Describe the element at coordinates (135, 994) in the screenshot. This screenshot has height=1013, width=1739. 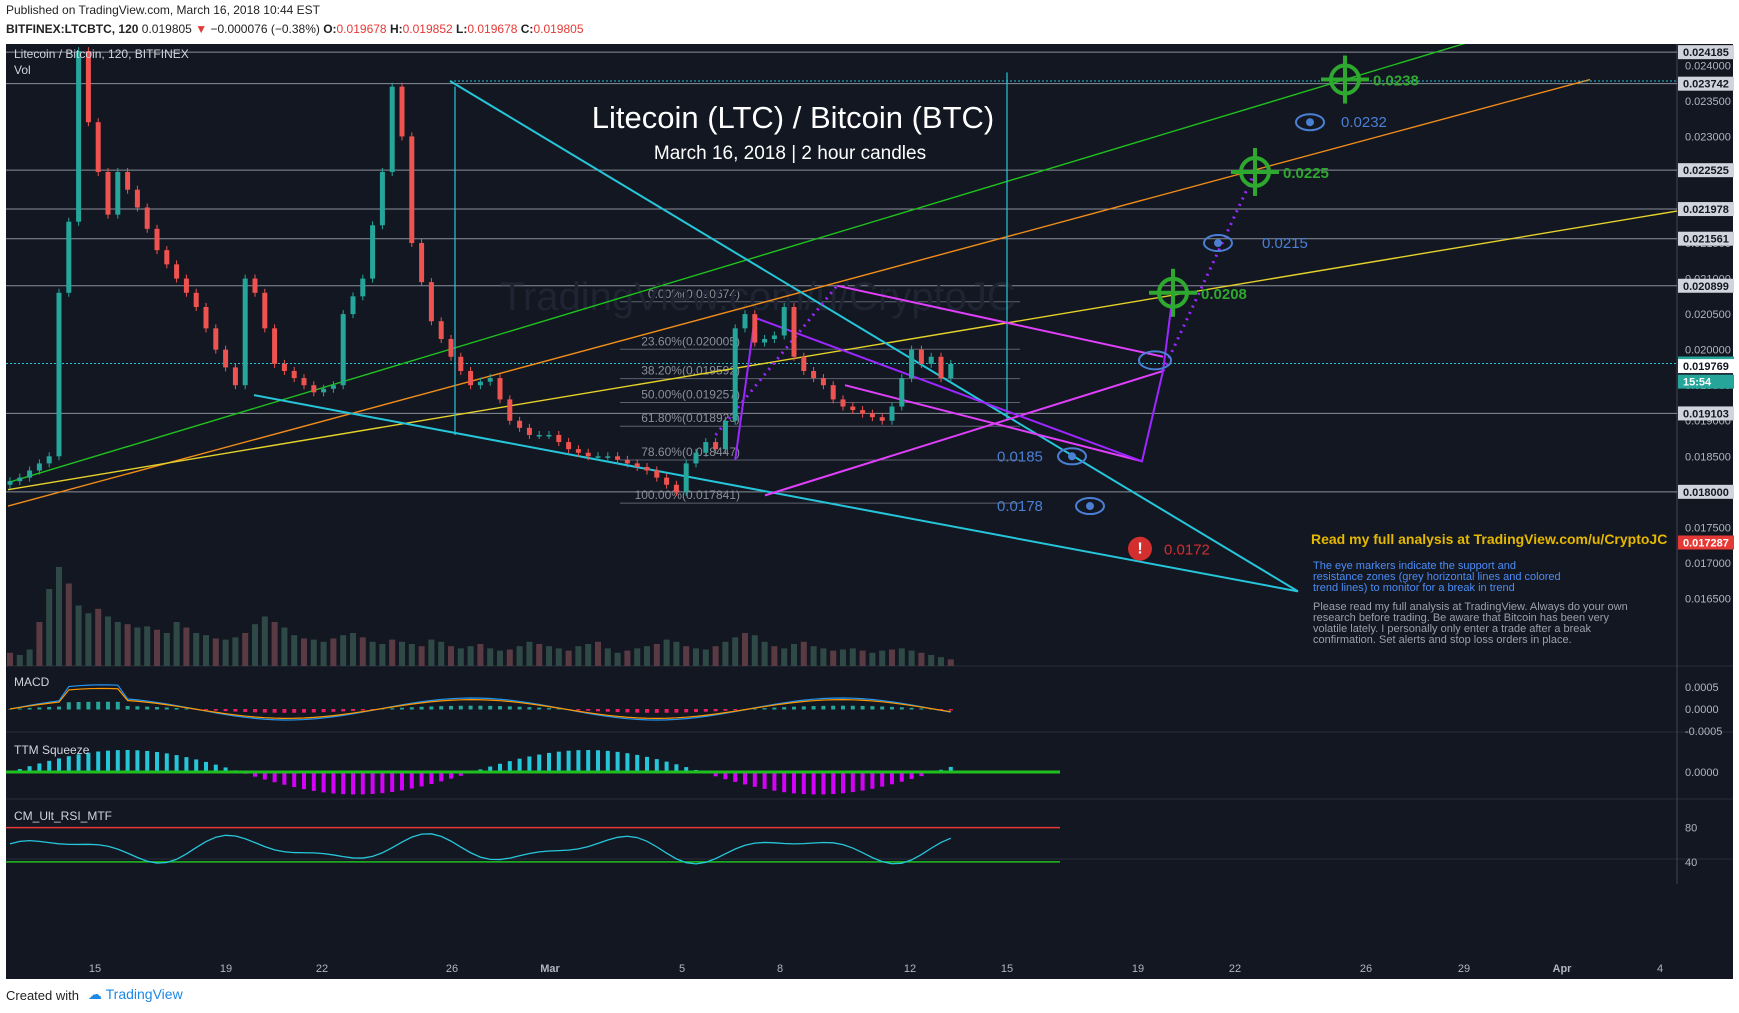
I see `tradingview-logo: ☁ TradingView` at that location.